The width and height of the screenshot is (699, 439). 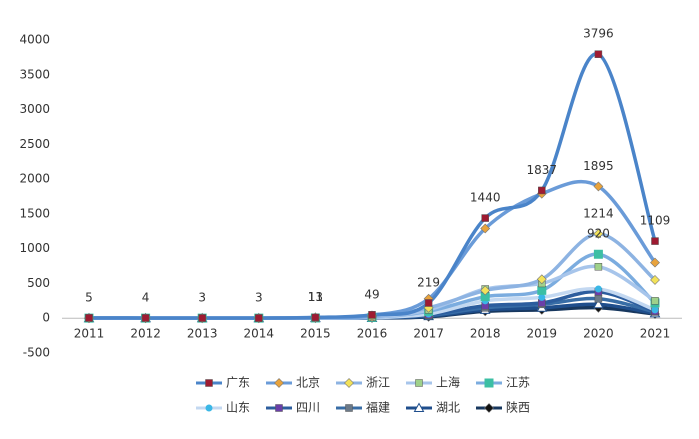 What do you see at coordinates (542, 334) in the screenshot?
I see `x-tick-label: 2019` at bounding box center [542, 334].